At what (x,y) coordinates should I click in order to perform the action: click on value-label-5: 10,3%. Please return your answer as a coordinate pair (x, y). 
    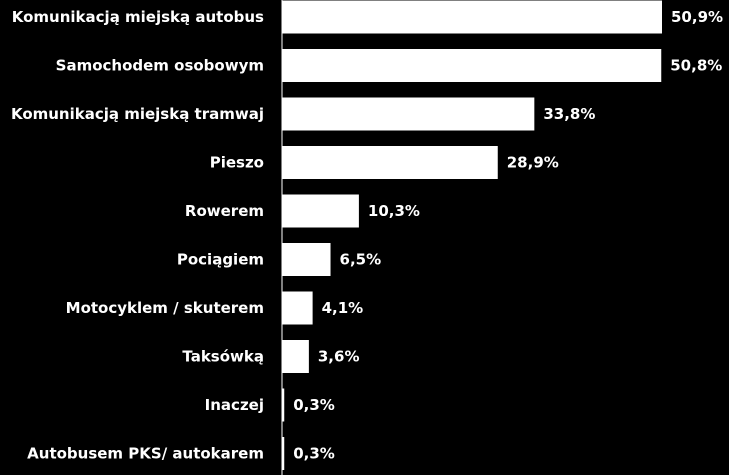
    Looking at the image, I should click on (394, 211).